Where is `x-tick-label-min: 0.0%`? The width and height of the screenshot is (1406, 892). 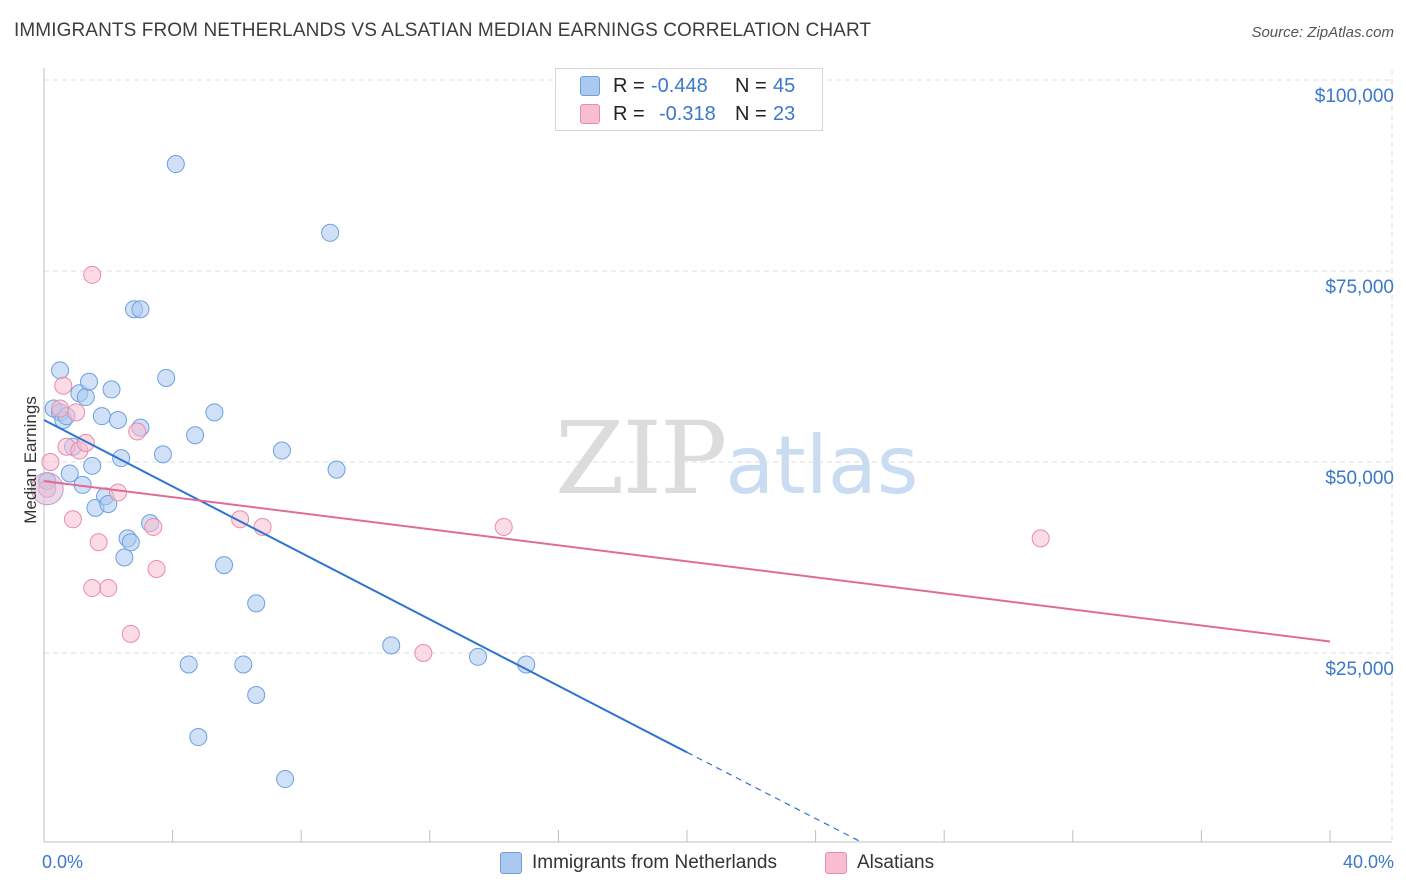
x-tick-label-min: 0.0% is located at coordinates (63, 862).